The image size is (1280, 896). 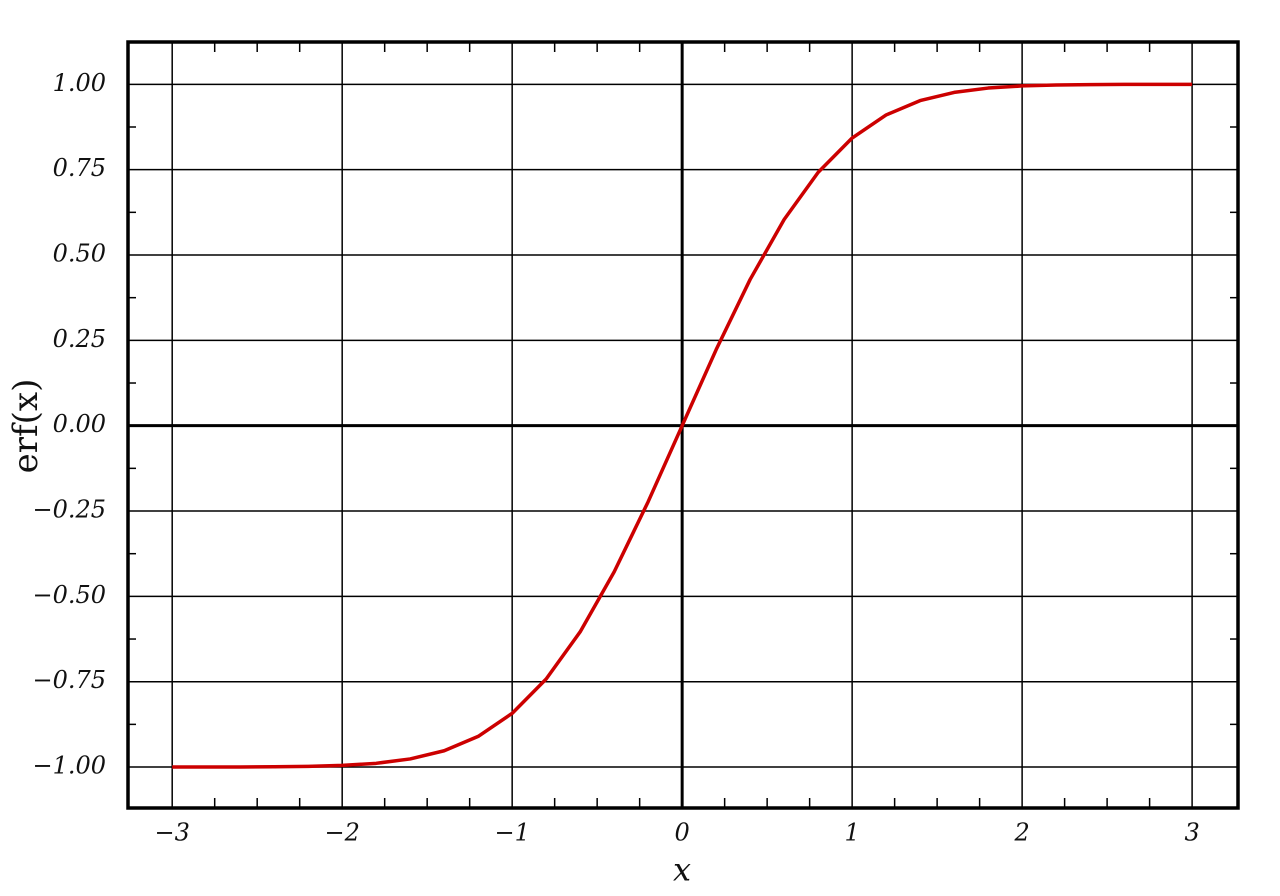 I want to click on x-tick-label: 0, so click(x=682, y=833).